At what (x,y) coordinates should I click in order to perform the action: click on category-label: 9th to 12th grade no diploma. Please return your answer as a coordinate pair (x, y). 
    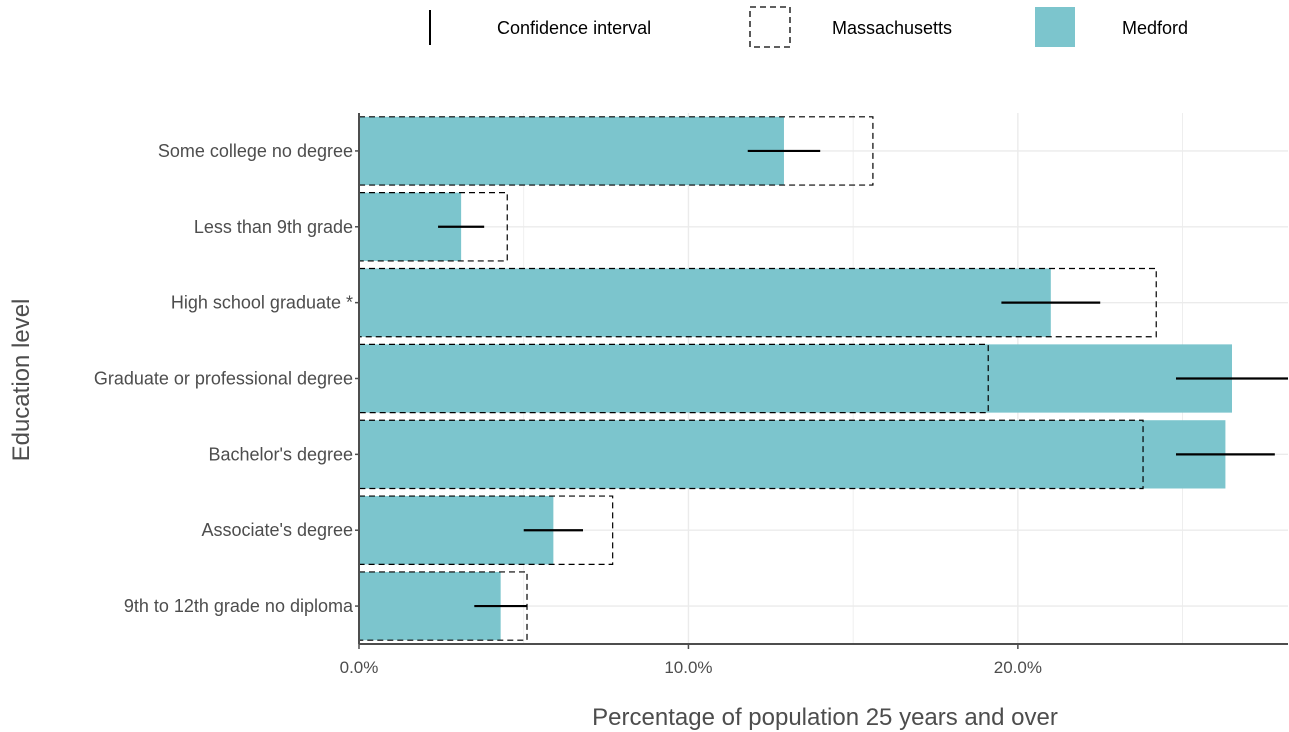
    Looking at the image, I should click on (239, 606).